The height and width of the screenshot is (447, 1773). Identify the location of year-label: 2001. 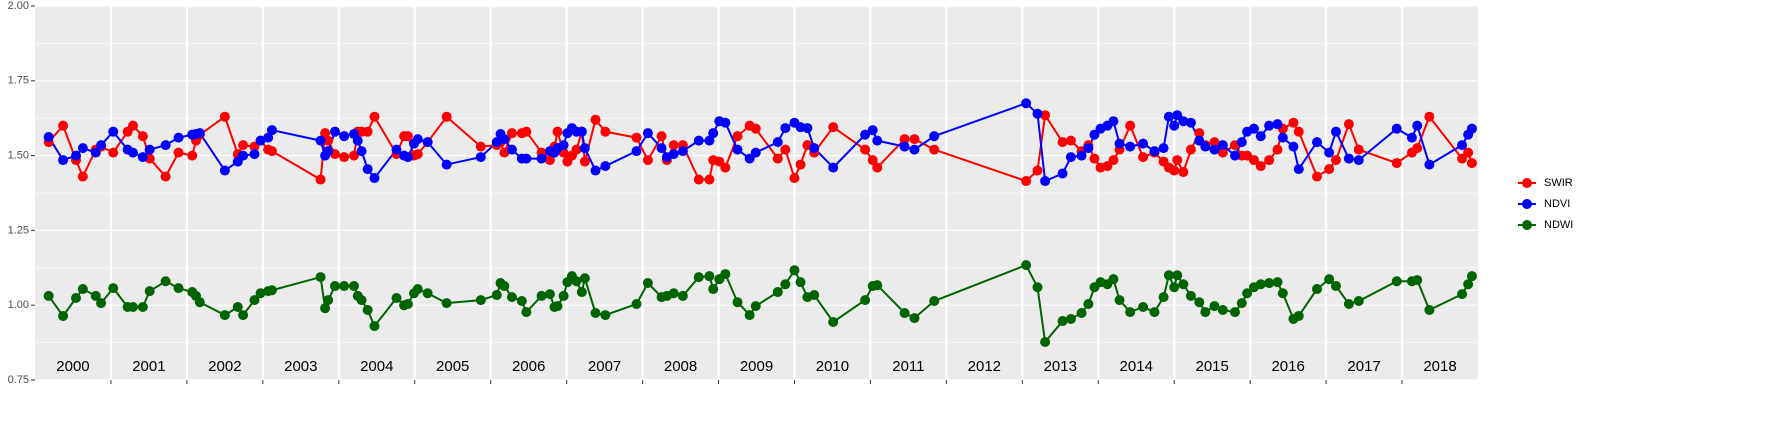
(148, 366).